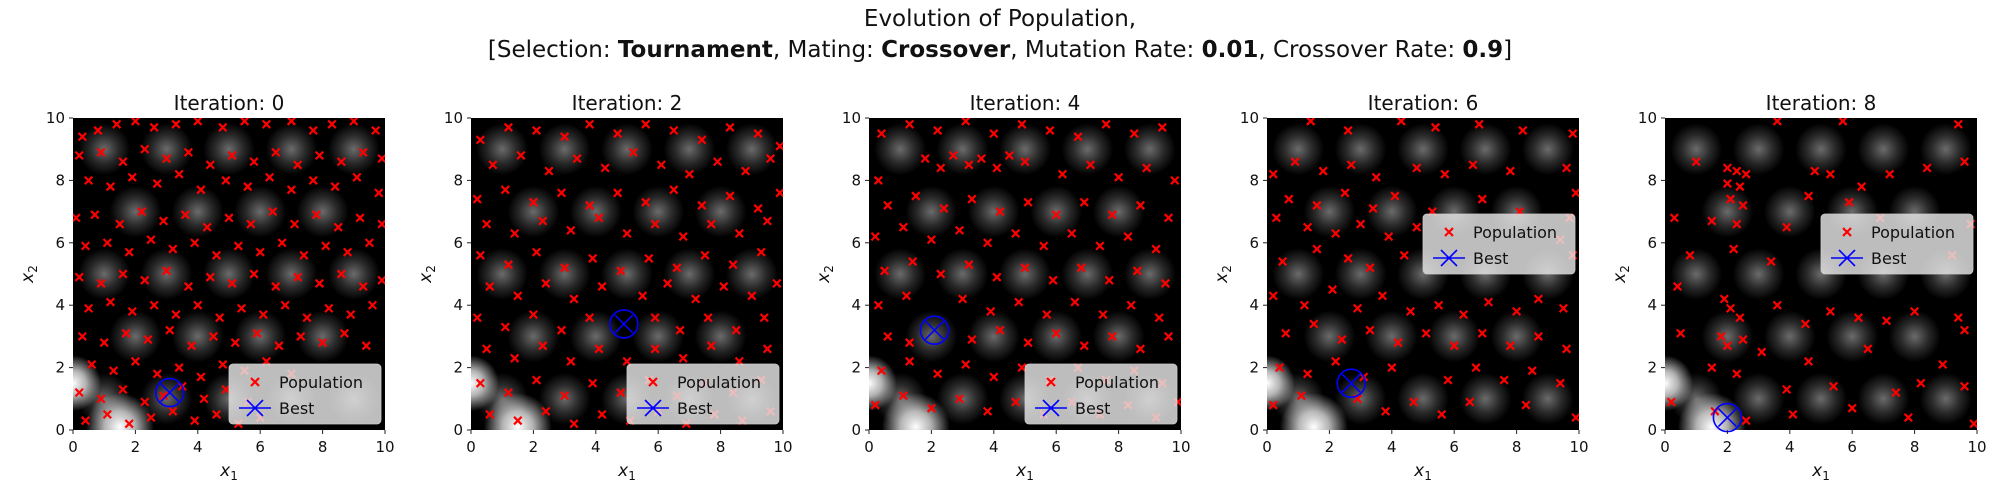  I want to click on subplot-title: Iteration: 2, so click(627, 103).